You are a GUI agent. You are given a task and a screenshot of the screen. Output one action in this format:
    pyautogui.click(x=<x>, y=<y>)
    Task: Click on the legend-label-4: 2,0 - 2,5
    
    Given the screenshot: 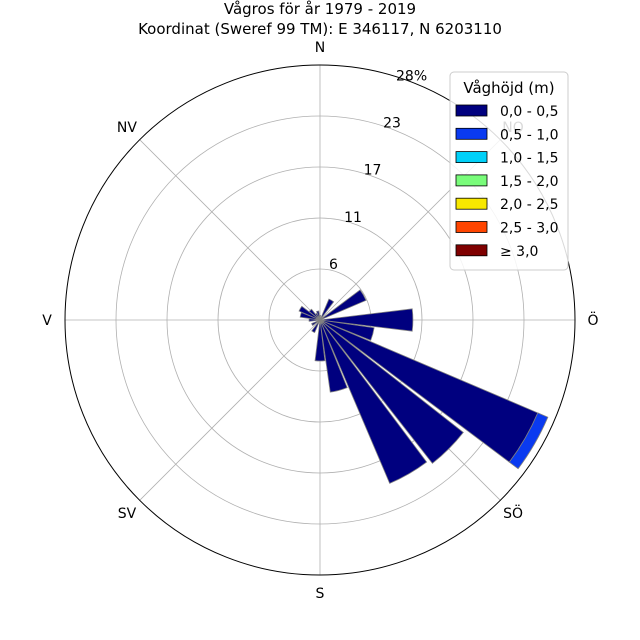 What is the action you would take?
    pyautogui.click(x=529, y=205)
    